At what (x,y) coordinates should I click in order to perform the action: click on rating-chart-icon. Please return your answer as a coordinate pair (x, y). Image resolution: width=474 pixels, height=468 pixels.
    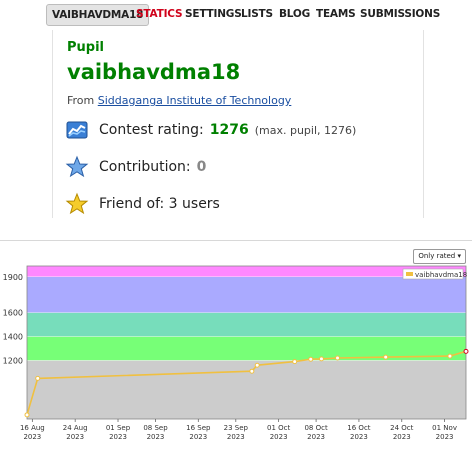
    Looking at the image, I should click on (77, 130).